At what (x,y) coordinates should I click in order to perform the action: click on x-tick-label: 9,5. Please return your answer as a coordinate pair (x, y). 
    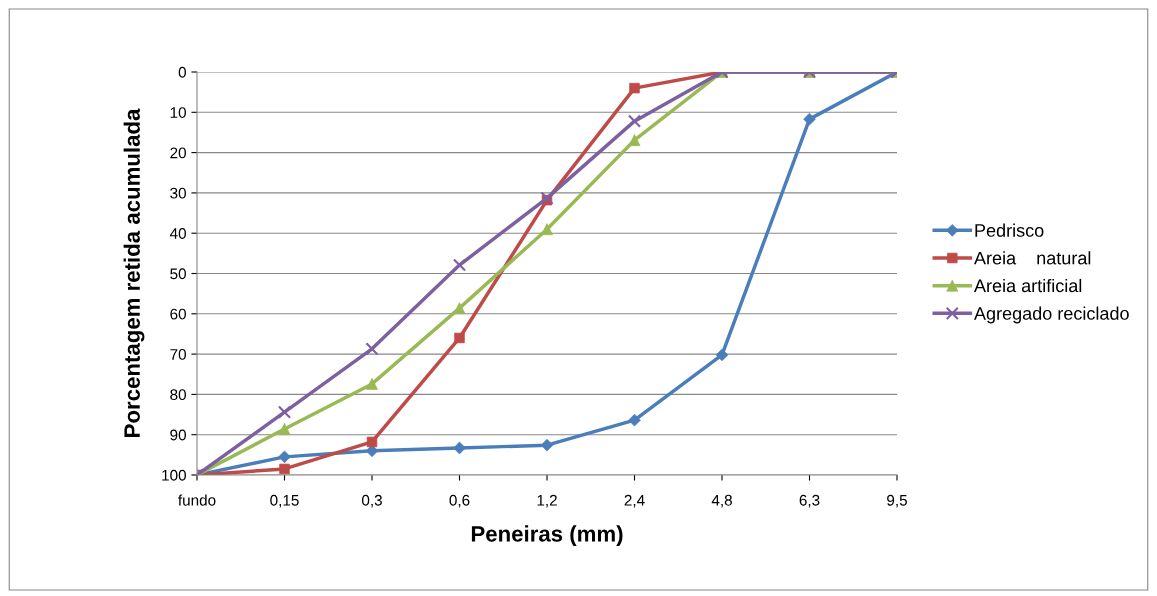
    Looking at the image, I should click on (897, 501).